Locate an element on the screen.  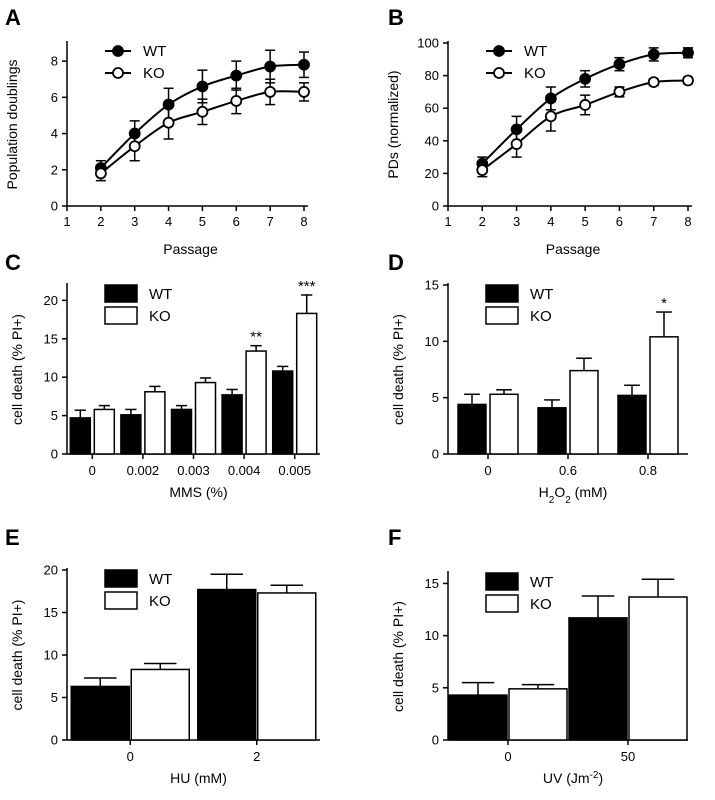
x-tick-label: 0.002 is located at coordinates (143, 470).